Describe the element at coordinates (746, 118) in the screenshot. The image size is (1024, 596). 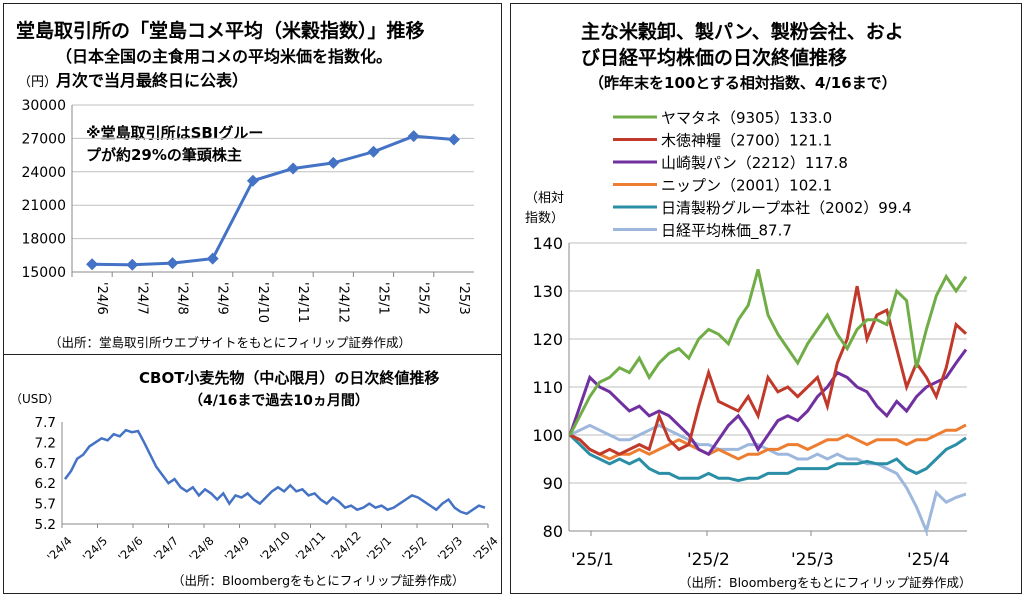
I see `stocks-legend-label: ヤマタネ（9305）133.0` at that location.